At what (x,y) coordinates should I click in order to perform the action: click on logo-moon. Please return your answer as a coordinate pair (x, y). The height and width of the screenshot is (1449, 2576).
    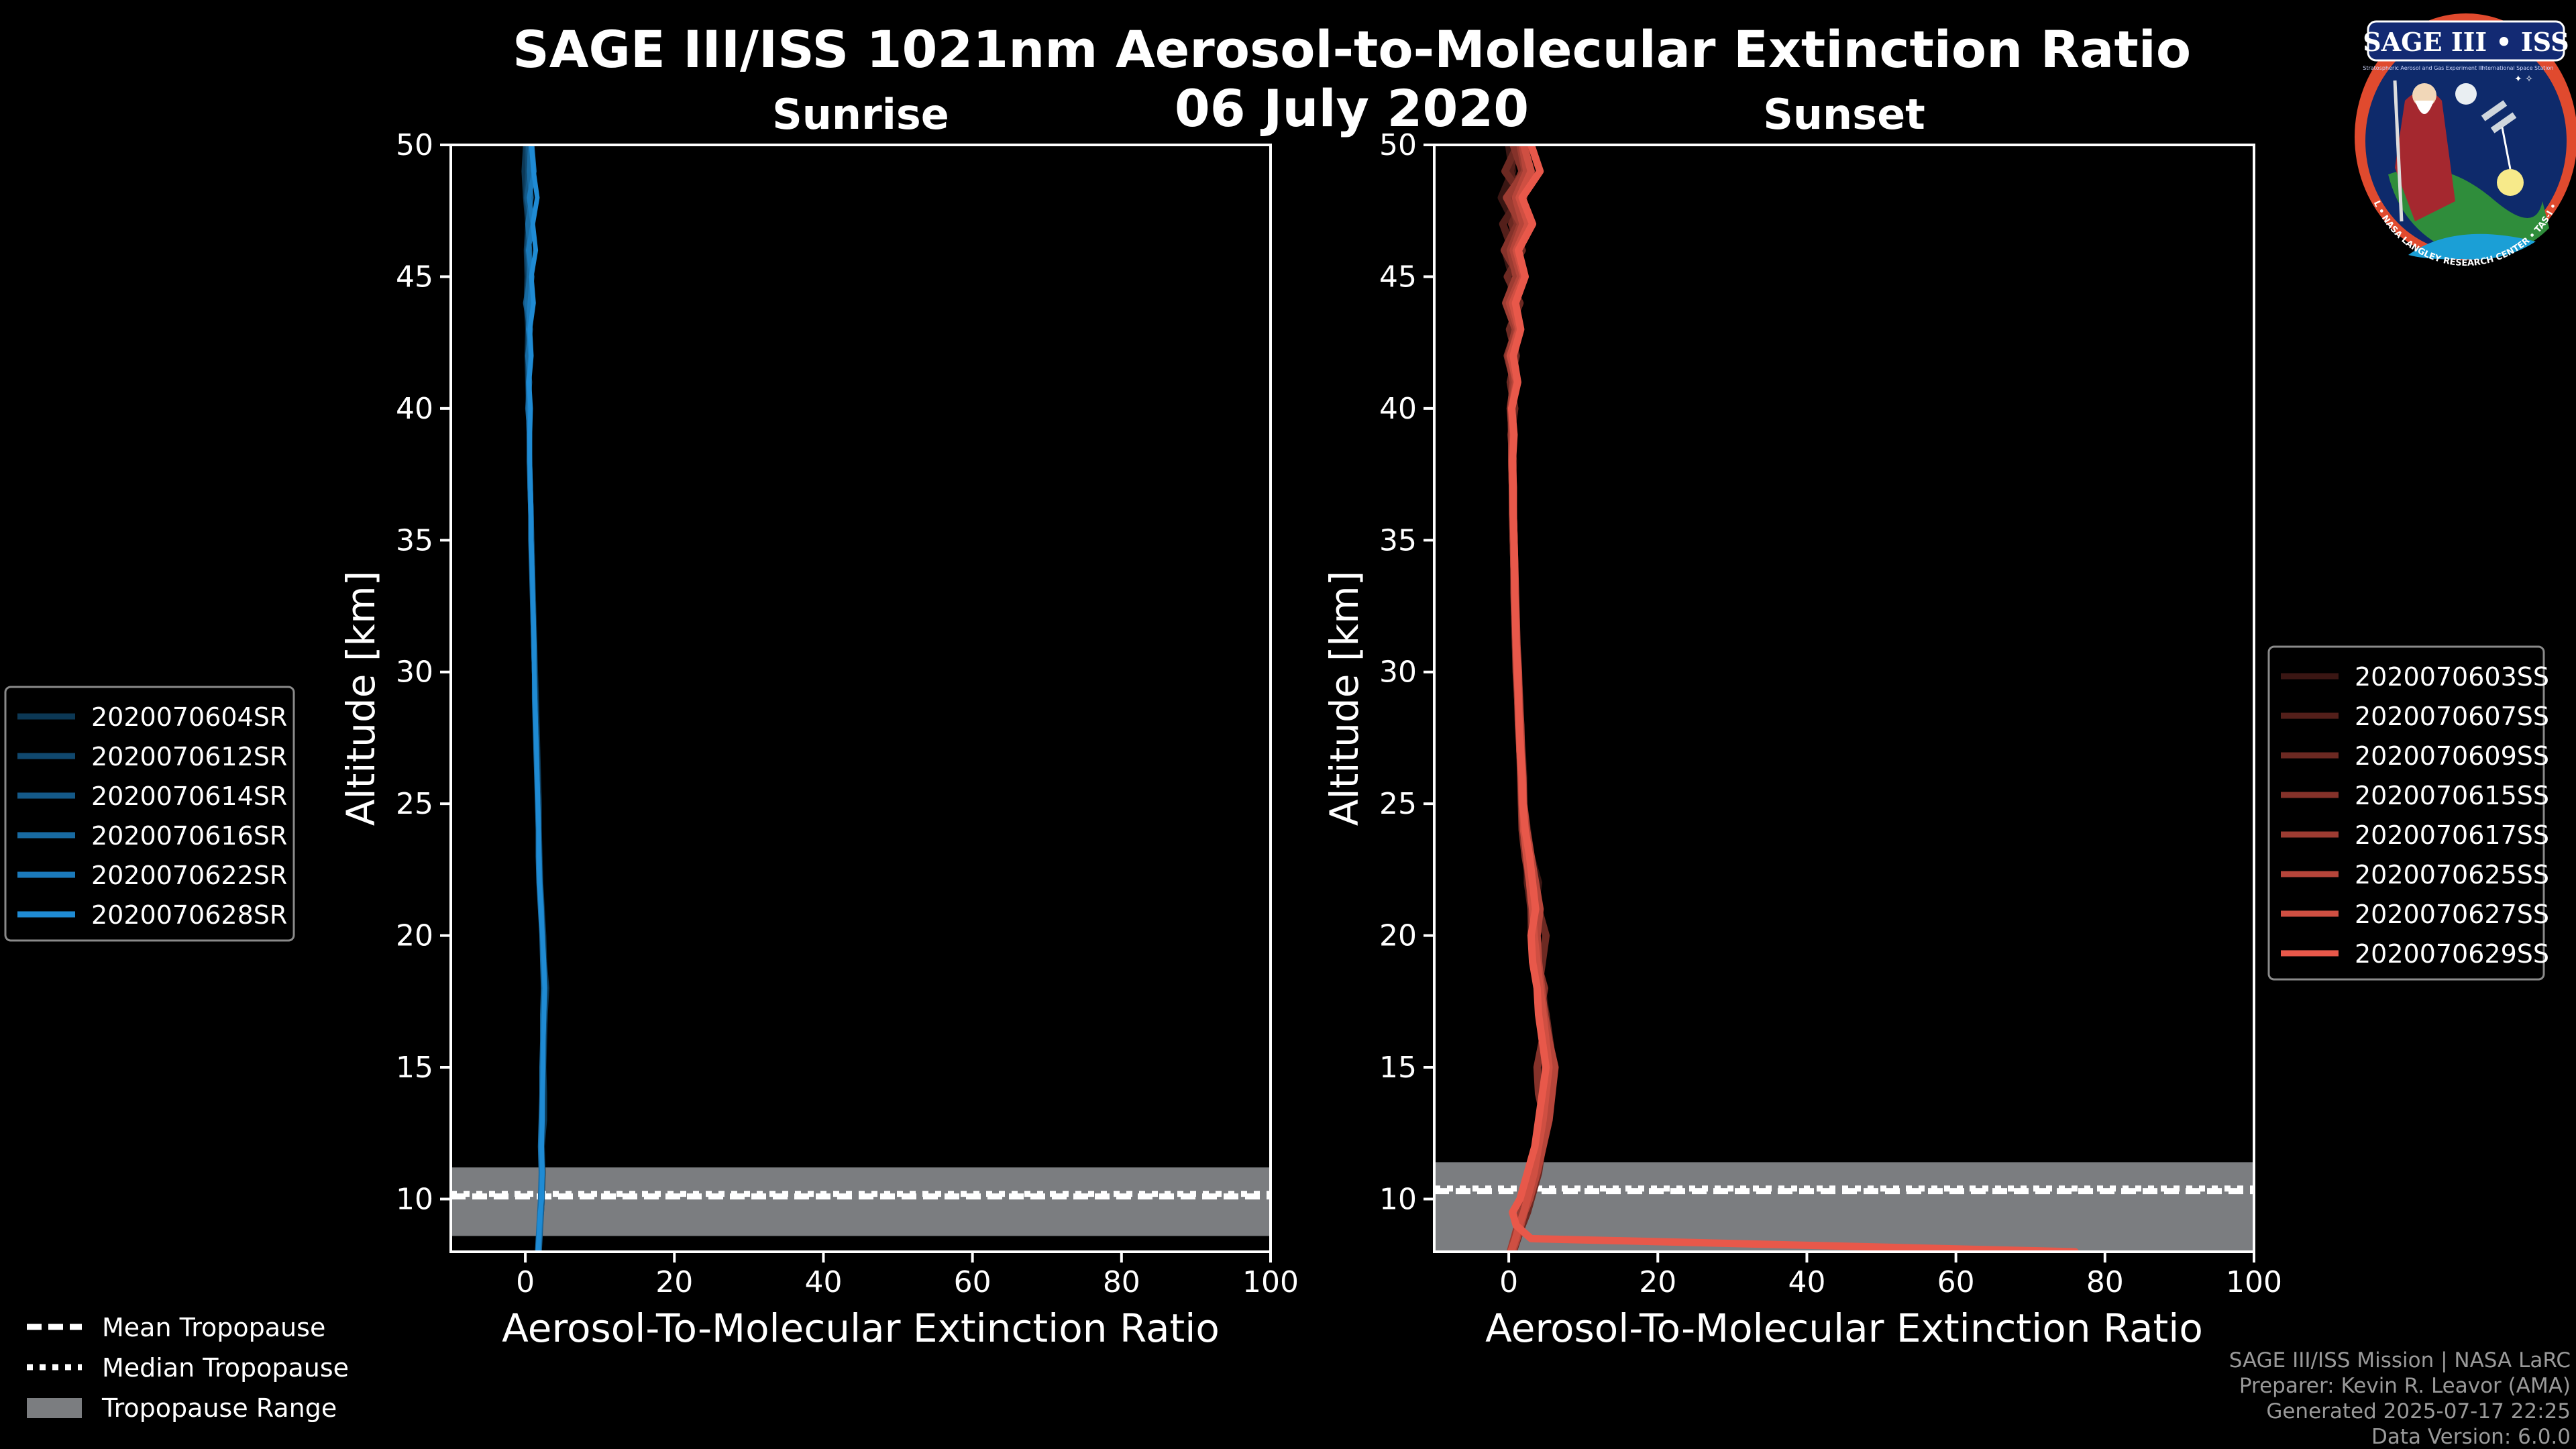
    Looking at the image, I should click on (2466, 94).